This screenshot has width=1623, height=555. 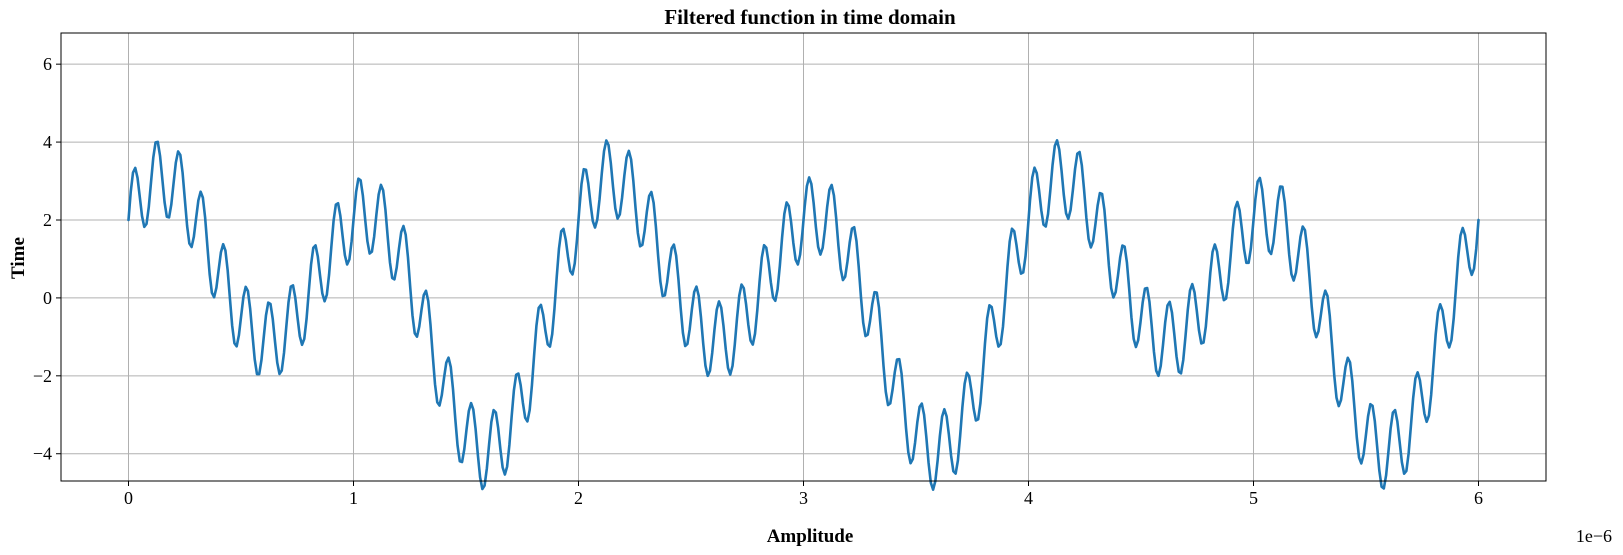 What do you see at coordinates (1478, 498) in the screenshot?
I see `x-tick-label: 6` at bounding box center [1478, 498].